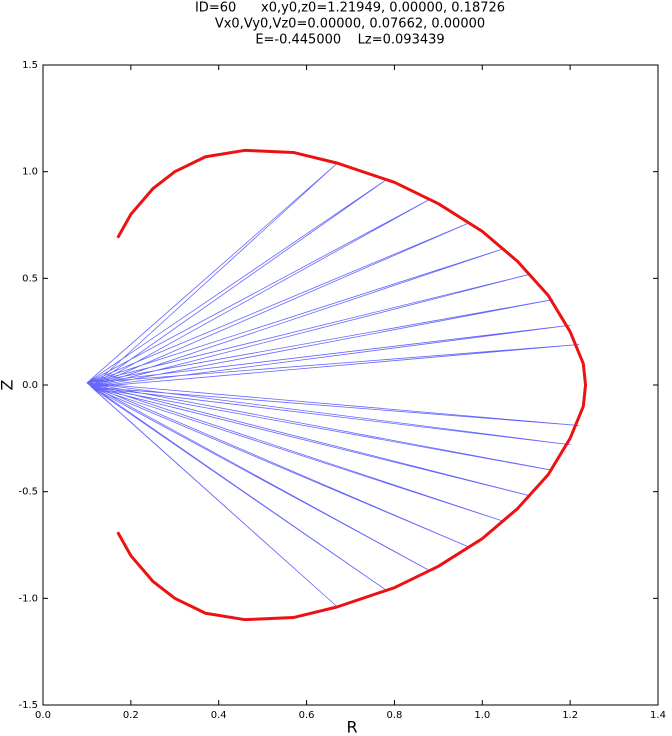  I want to click on x-tick-label: 1.0, so click(482, 715).